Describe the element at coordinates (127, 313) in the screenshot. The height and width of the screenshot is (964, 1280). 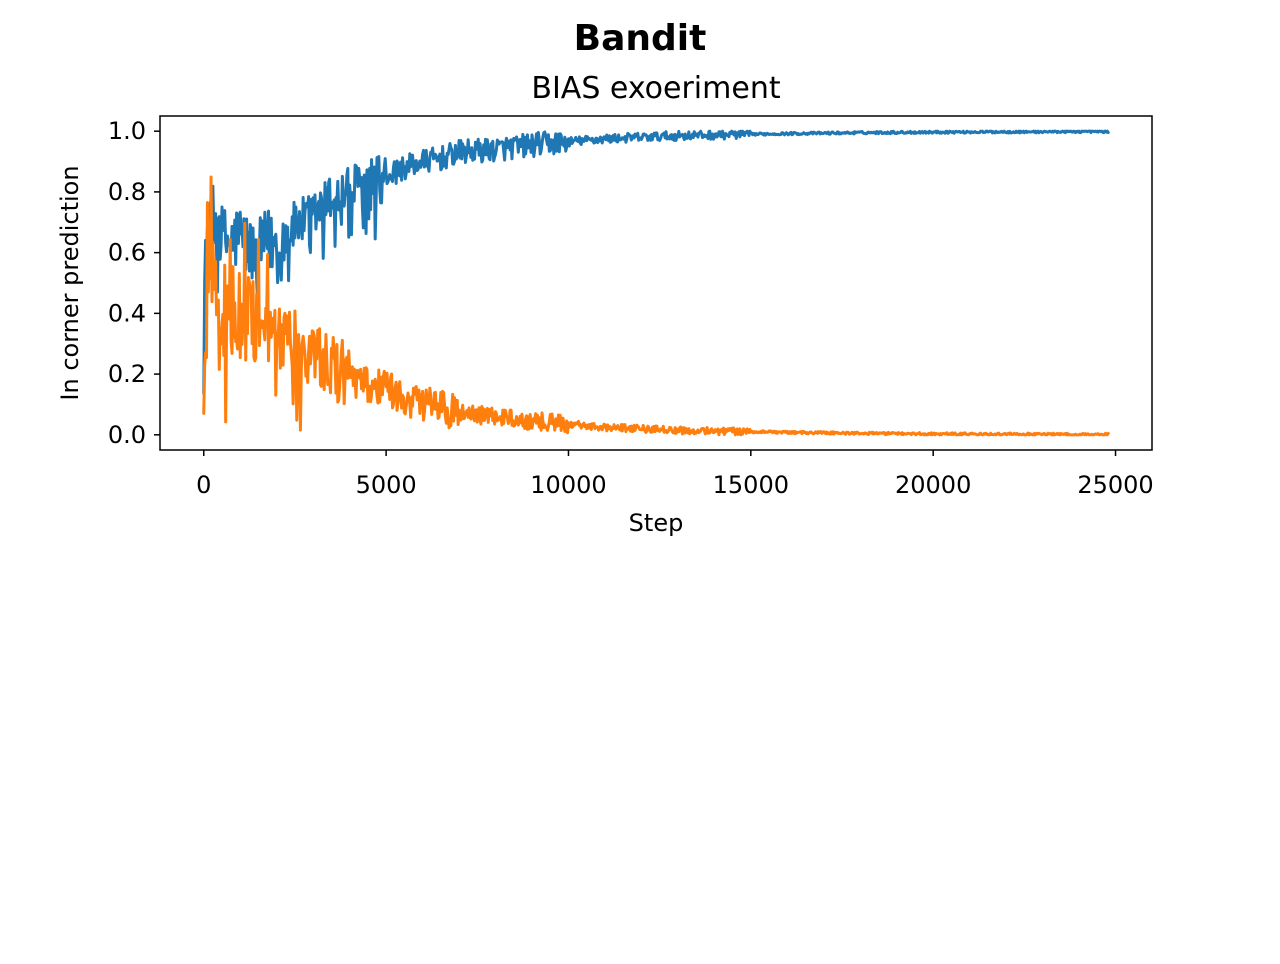
I see `y-tick-label: 0.4` at that location.